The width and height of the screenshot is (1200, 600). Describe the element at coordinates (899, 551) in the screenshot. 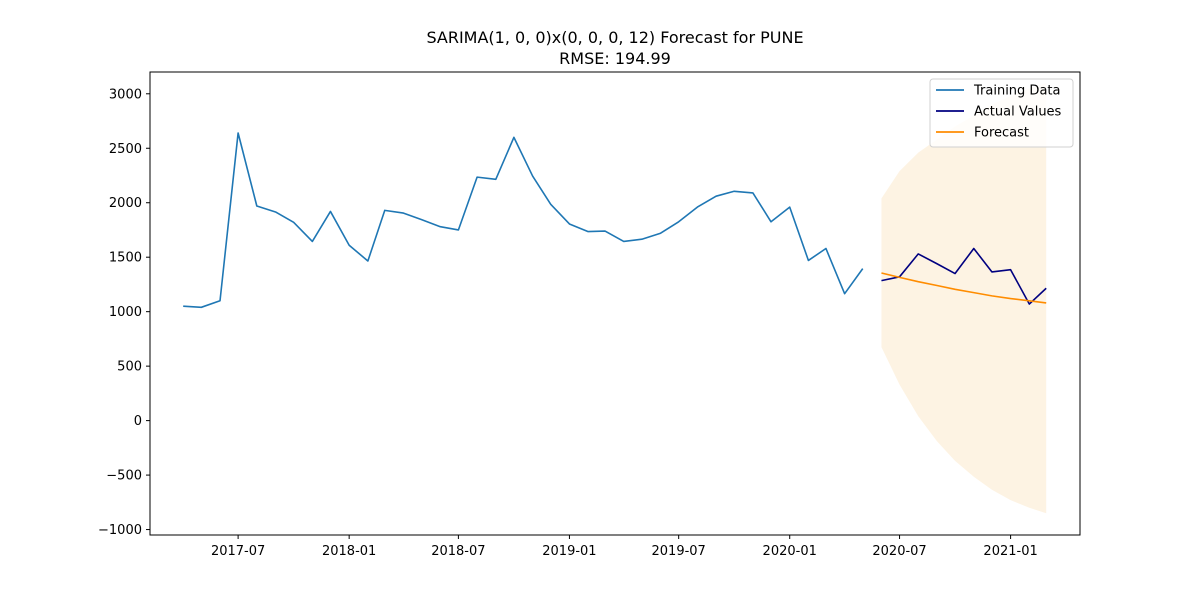

I see `x-tick-label: 2020-07` at that location.